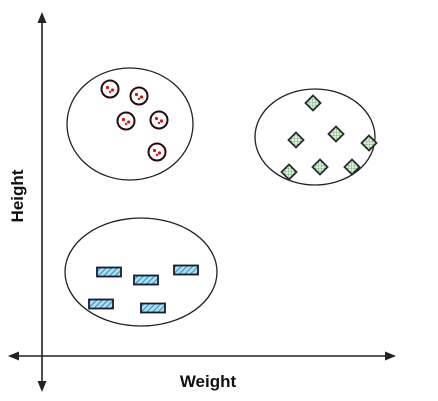  What do you see at coordinates (42, 17) in the screenshot?
I see `y-axis-arrow-top` at bounding box center [42, 17].